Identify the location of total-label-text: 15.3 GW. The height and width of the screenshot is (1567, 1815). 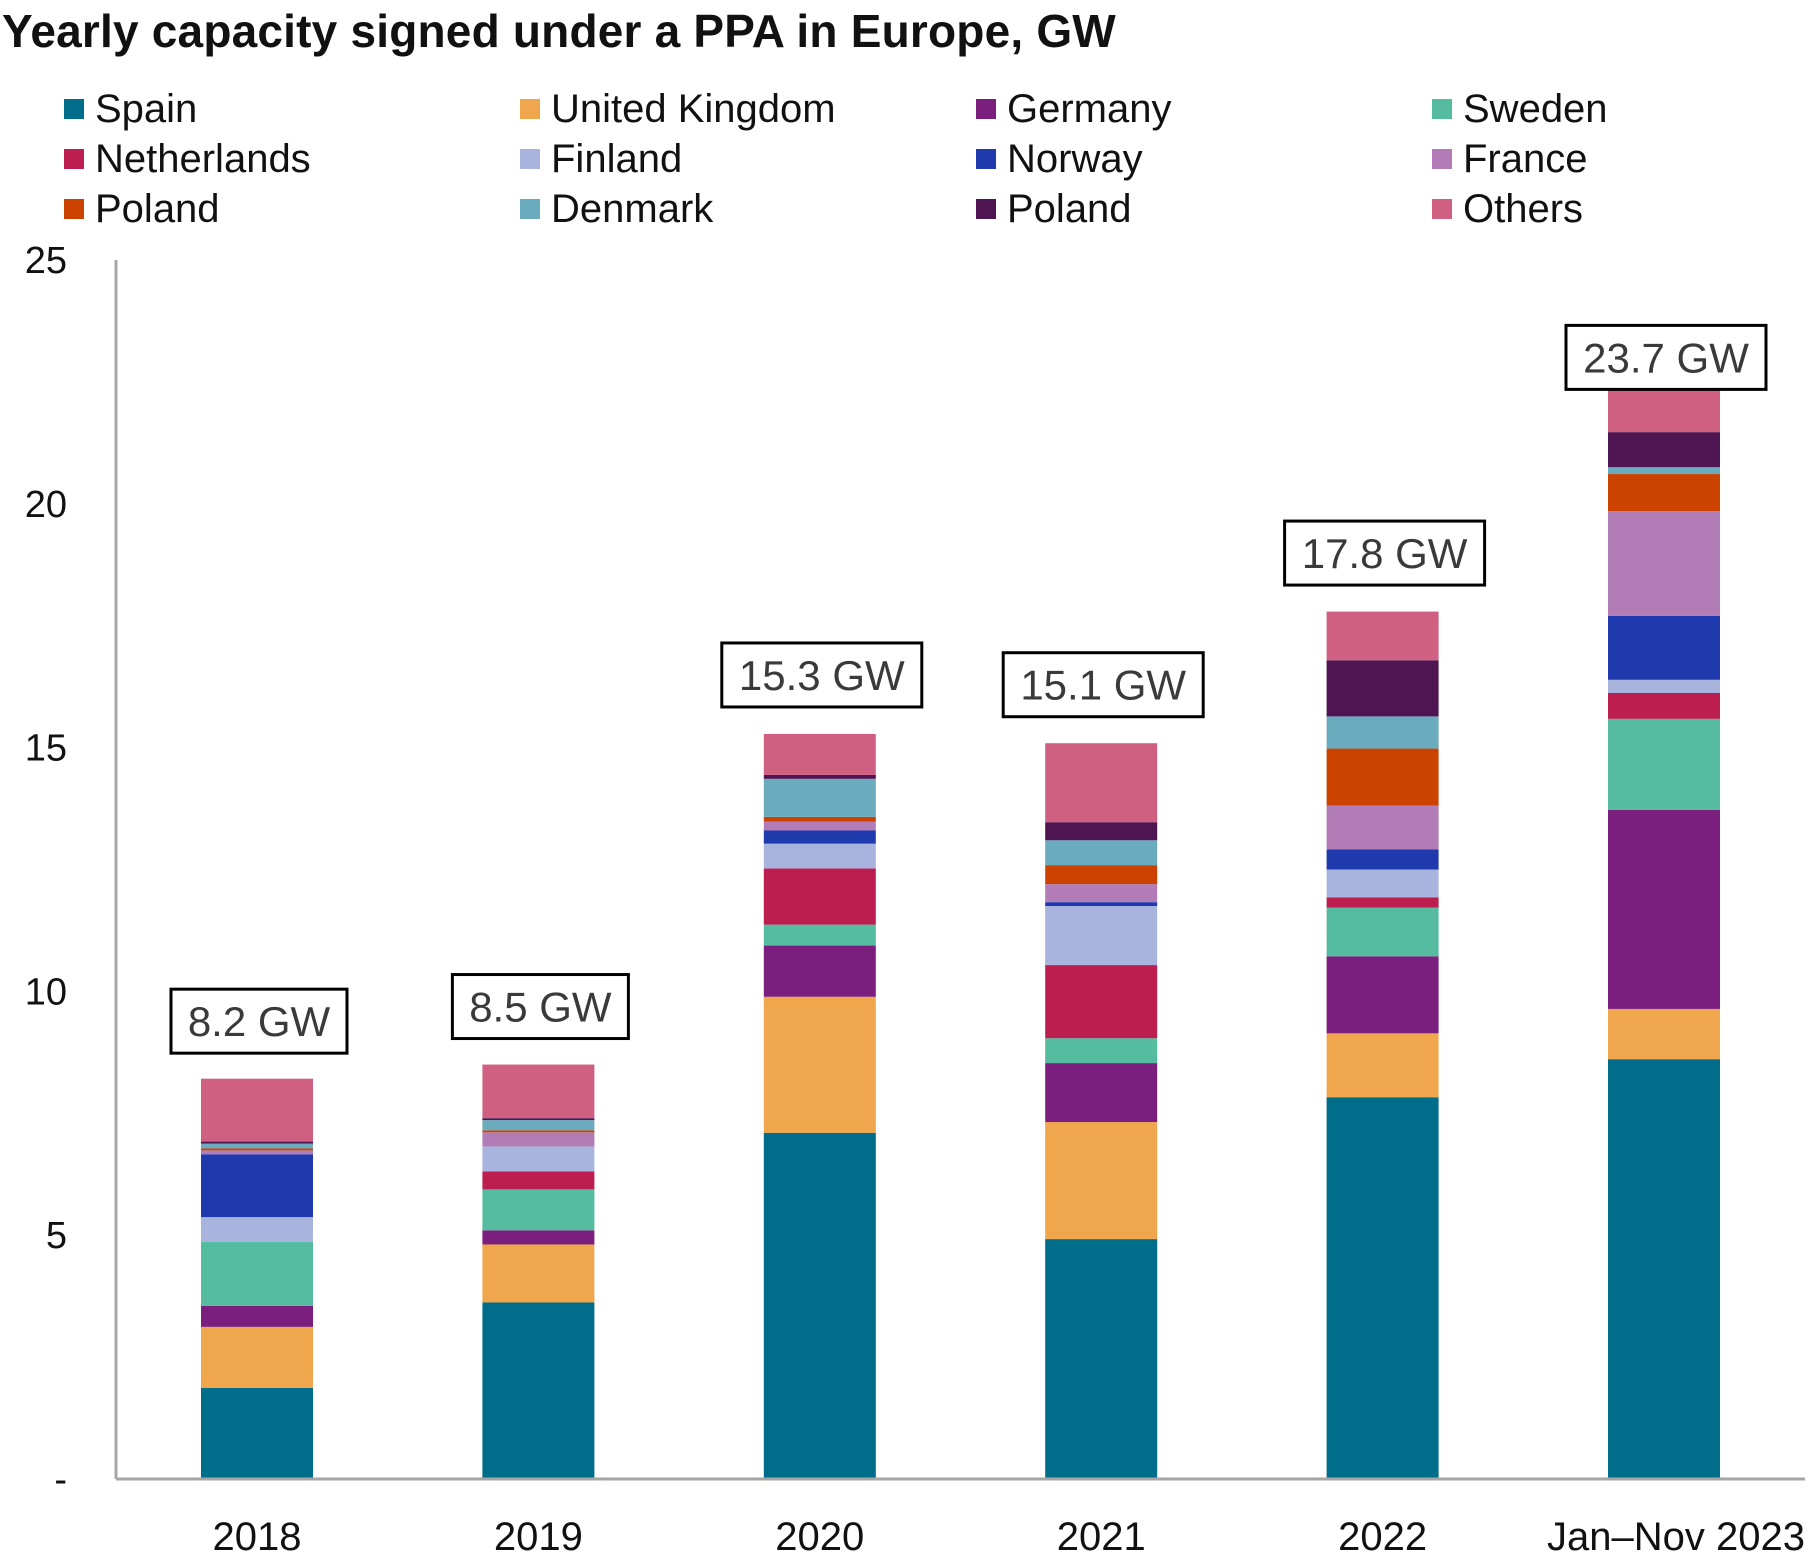
(822, 675).